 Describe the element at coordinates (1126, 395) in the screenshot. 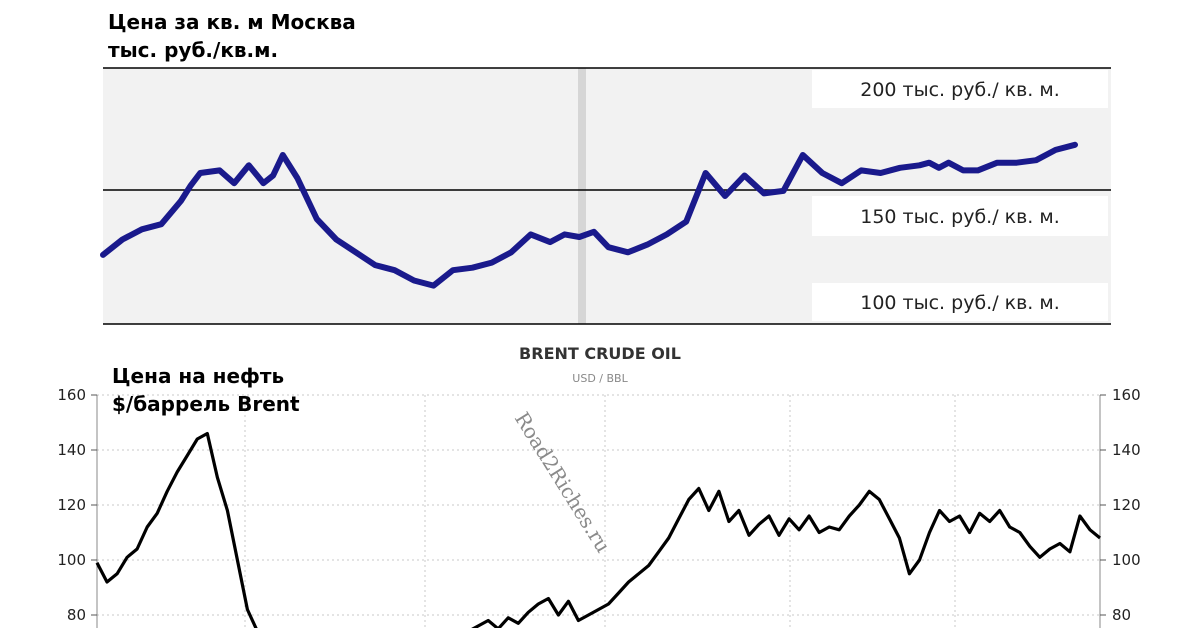

I see `oil-tick-label-right-160: 160` at that location.